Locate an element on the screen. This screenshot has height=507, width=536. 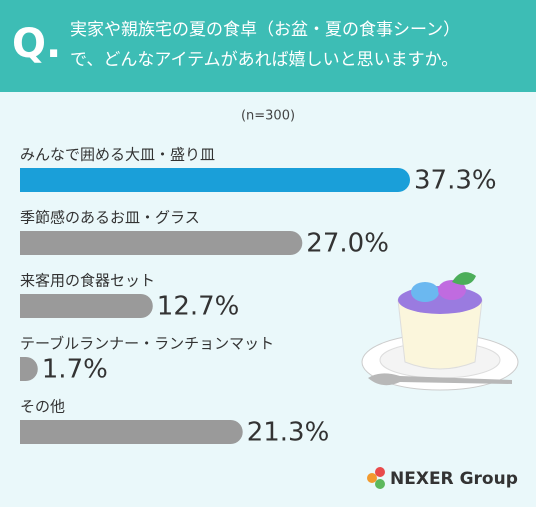
value-label: 21.3% is located at coordinates (288, 433).